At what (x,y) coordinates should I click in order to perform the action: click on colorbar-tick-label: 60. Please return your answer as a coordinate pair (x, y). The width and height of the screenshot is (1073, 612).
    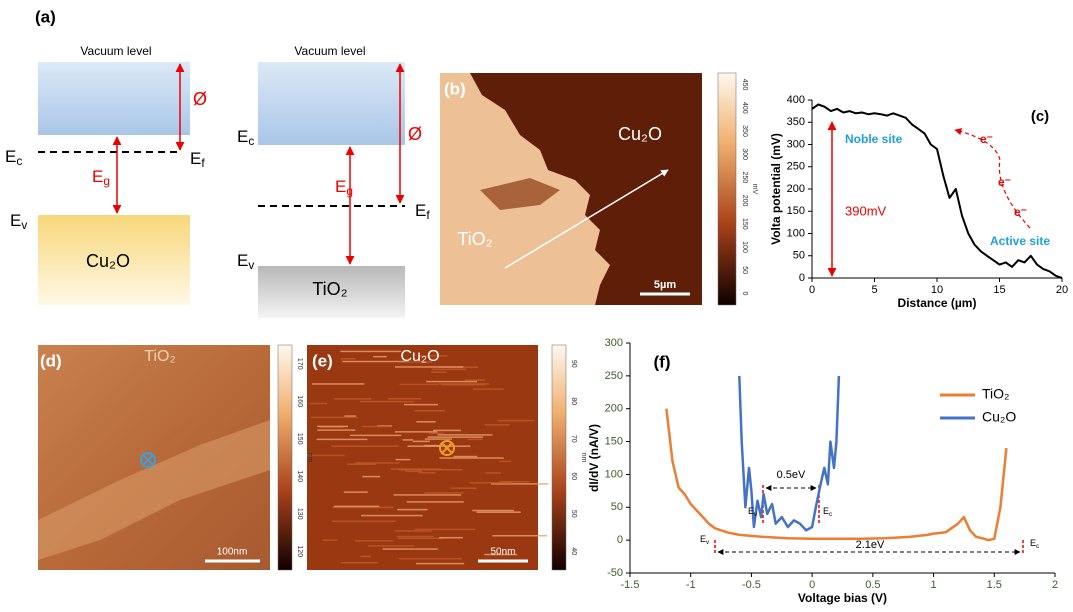
    Looking at the image, I should click on (573, 476).